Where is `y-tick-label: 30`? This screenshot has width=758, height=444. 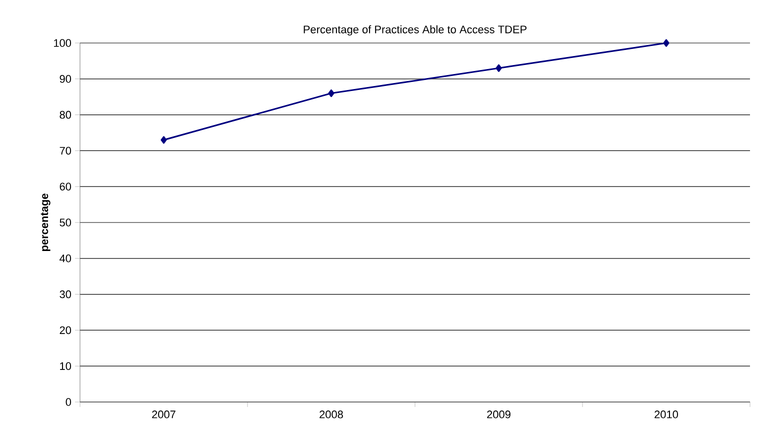
y-tick-label: 30 is located at coordinates (66, 294).